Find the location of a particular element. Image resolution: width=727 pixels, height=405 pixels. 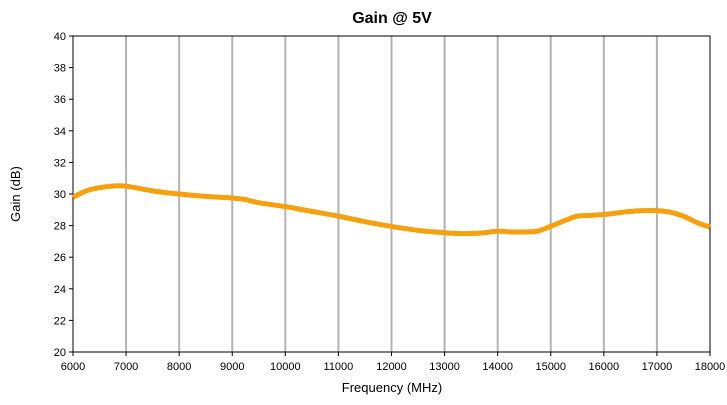

y-tick-label: 36 is located at coordinates (60, 100).